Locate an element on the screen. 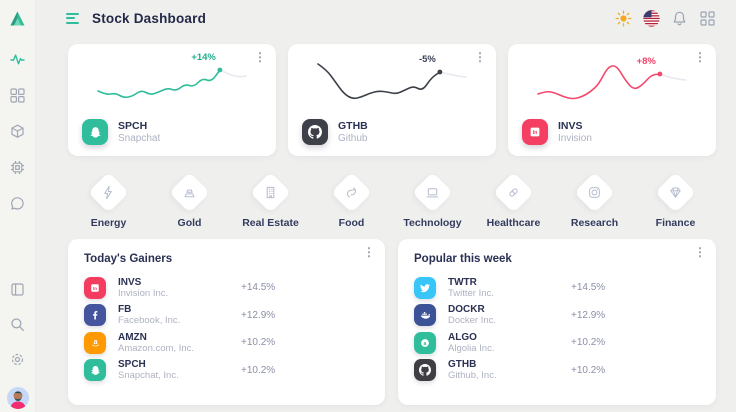  pill-icon is located at coordinates (513, 192).